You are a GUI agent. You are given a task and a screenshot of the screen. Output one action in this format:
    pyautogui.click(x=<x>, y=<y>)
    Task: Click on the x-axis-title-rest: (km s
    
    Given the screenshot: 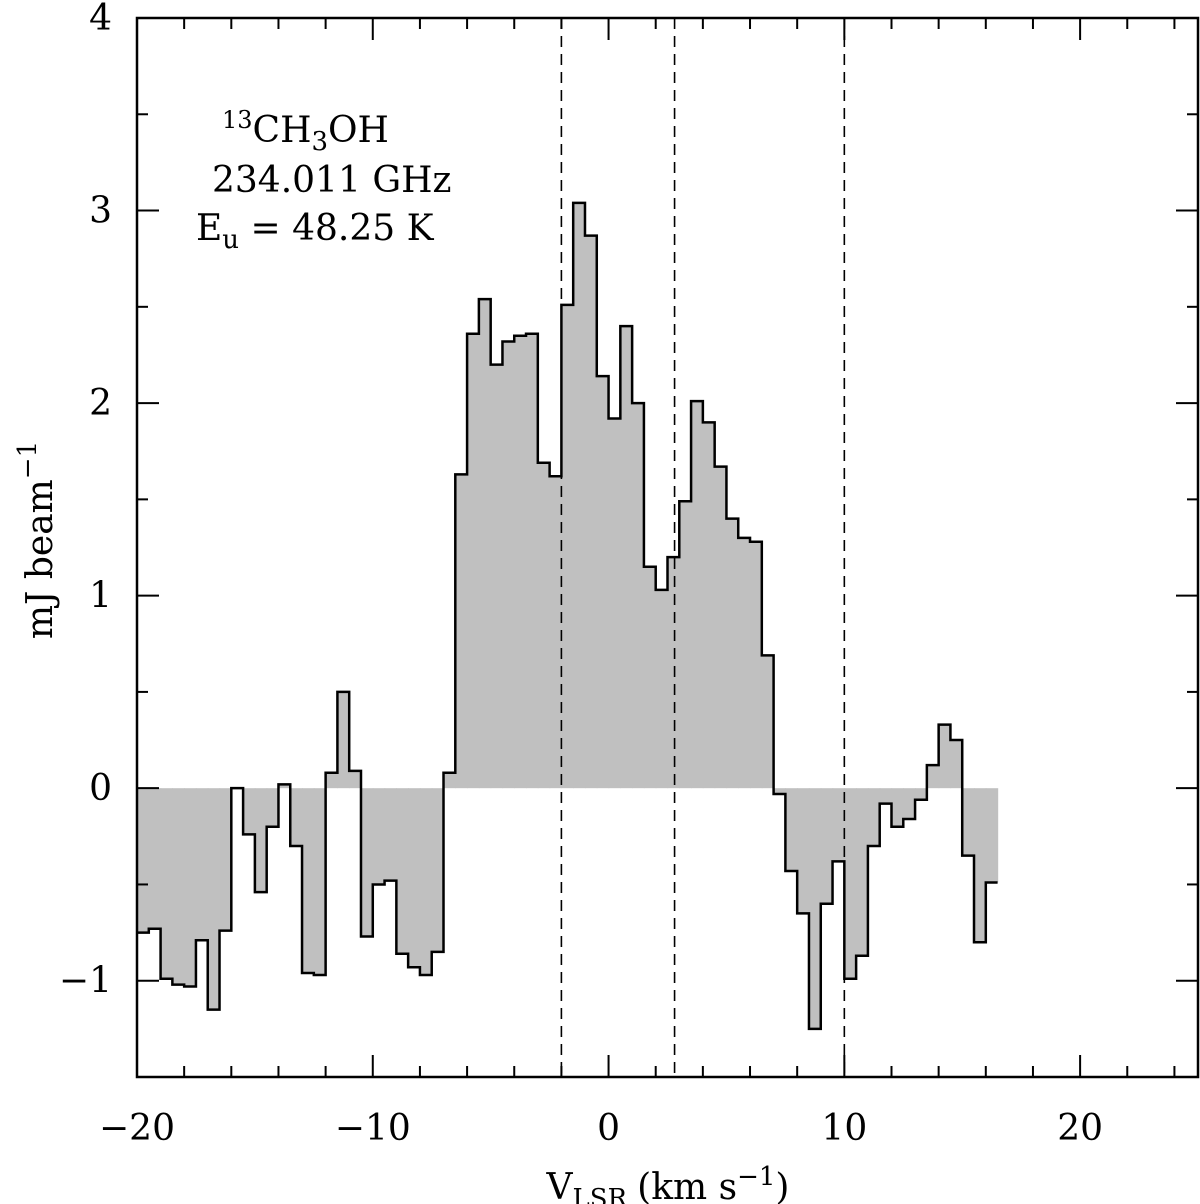 What is the action you would take?
    pyautogui.click(x=687, y=1185)
    